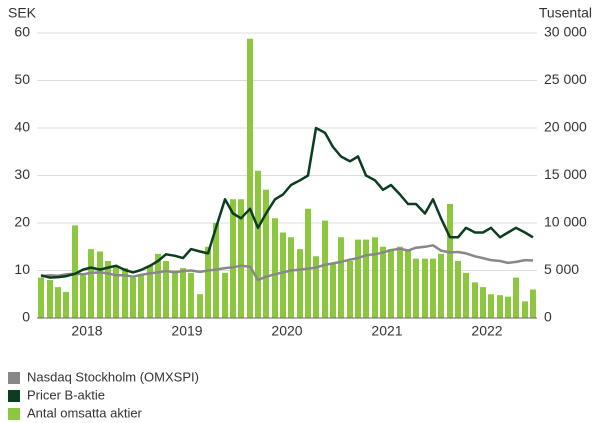 This screenshot has width=600, height=423. Describe the element at coordinates (486, 331) in the screenshot. I see `x-tick-label: 2022` at that location.